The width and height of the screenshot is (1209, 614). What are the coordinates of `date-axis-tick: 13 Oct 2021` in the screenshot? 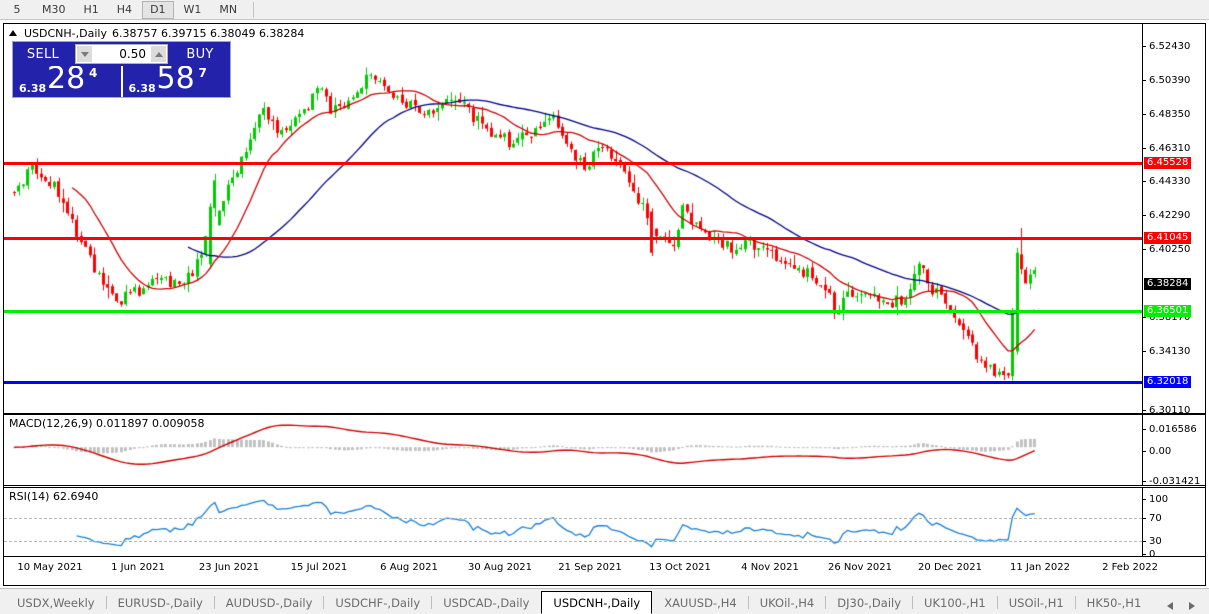 It's located at (680, 567).